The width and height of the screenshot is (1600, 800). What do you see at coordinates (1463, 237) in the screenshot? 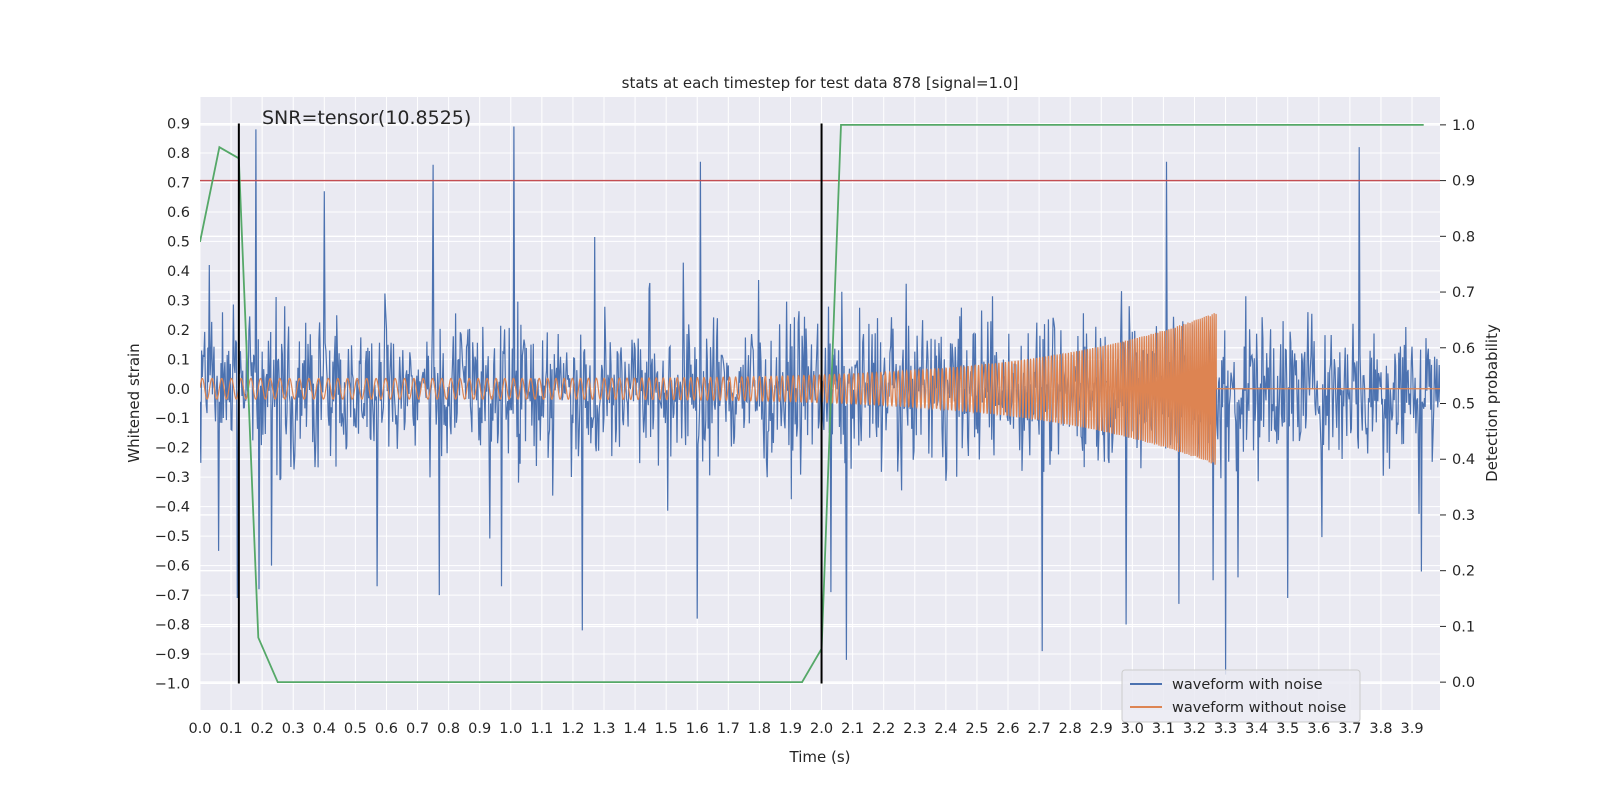
I see `y2-tick-label: 0.8` at bounding box center [1463, 237].